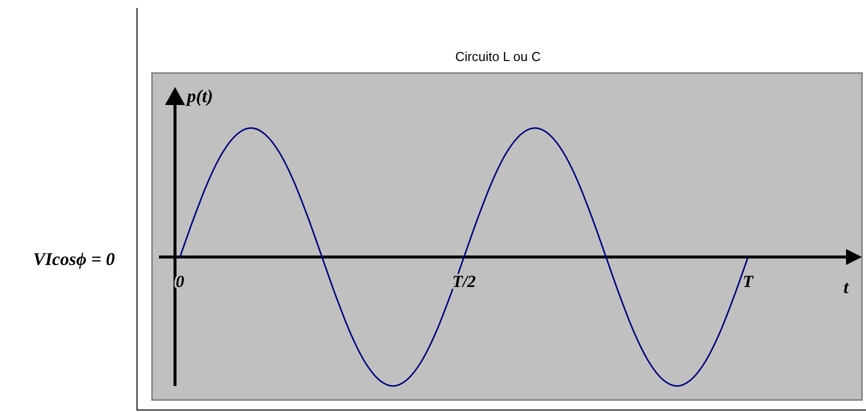 This screenshot has height=412, width=866. What do you see at coordinates (199, 96) in the screenshot?
I see `y-axis-title: p(t)` at bounding box center [199, 96].